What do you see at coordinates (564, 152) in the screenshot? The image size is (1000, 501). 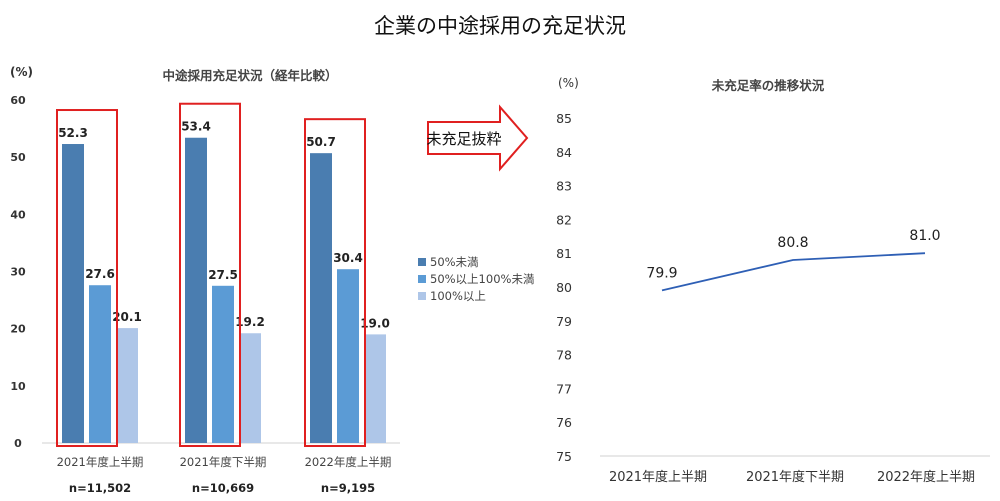 I see `line-y-tick-label: 84` at bounding box center [564, 152].